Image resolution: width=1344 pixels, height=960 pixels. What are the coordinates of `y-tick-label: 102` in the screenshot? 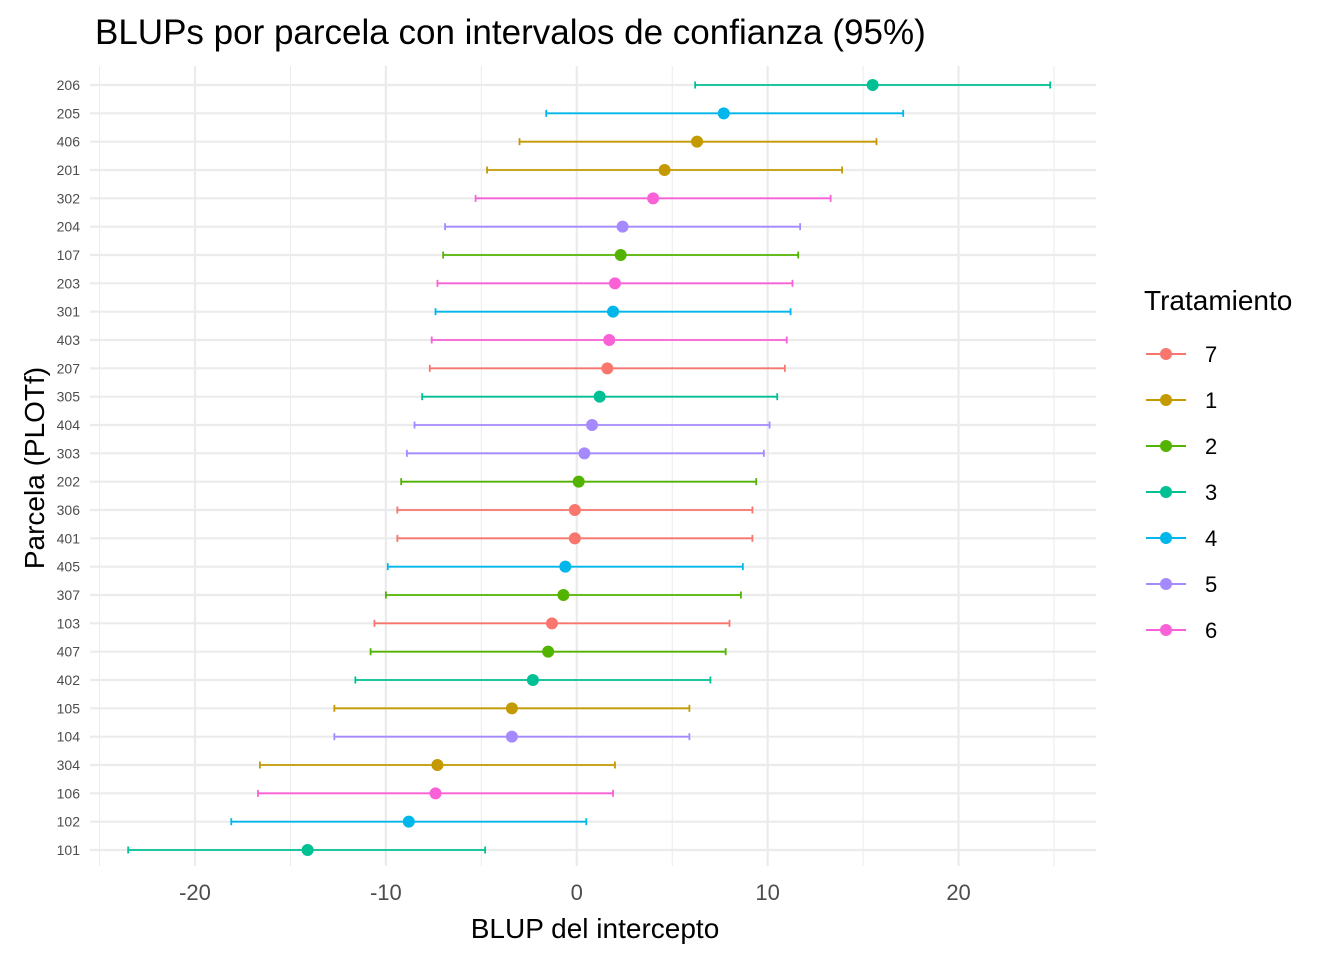 It's located at (69, 822).